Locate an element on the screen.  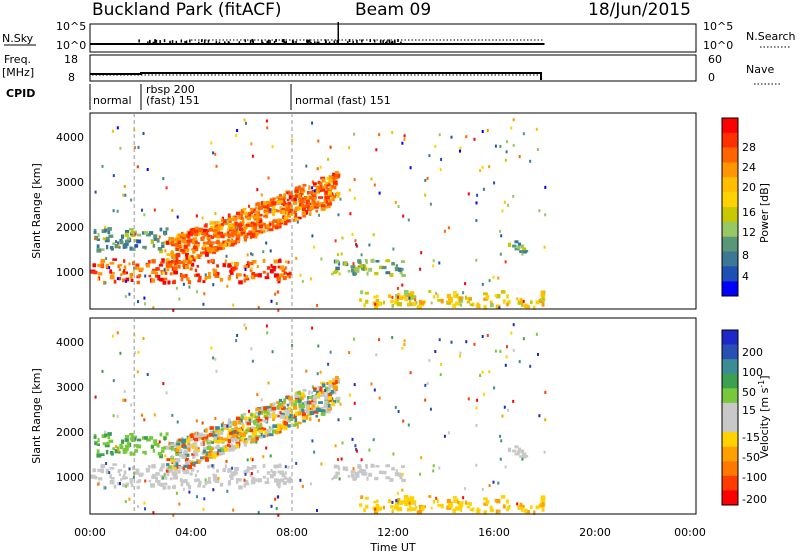
velocity-colorbar-swatch is located at coordinates (730, 337).